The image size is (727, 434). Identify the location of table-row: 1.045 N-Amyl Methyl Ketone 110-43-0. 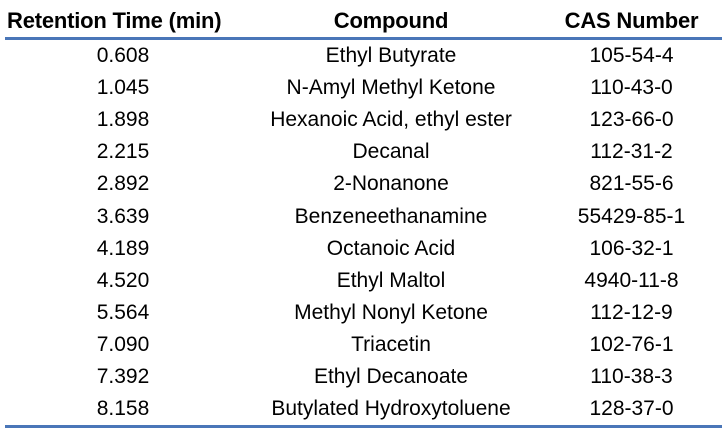
(363, 88).